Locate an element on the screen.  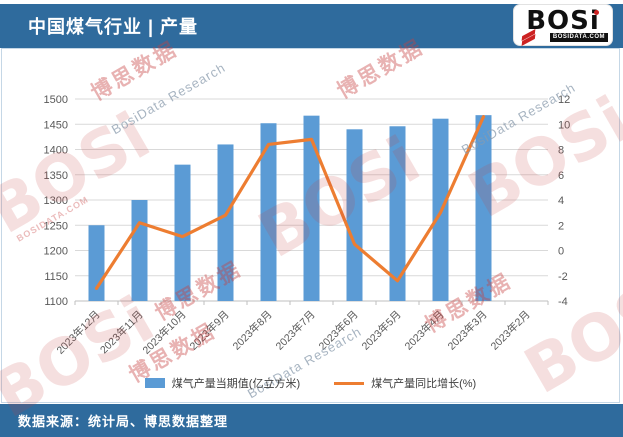
x-axis-label: 2023年9月 is located at coordinates (209, 330).